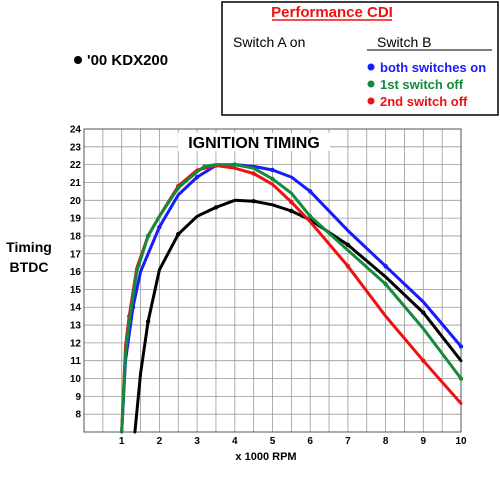  Describe the element at coordinates (76, 236) in the screenshot. I see `y-tick-label: 18` at that location.